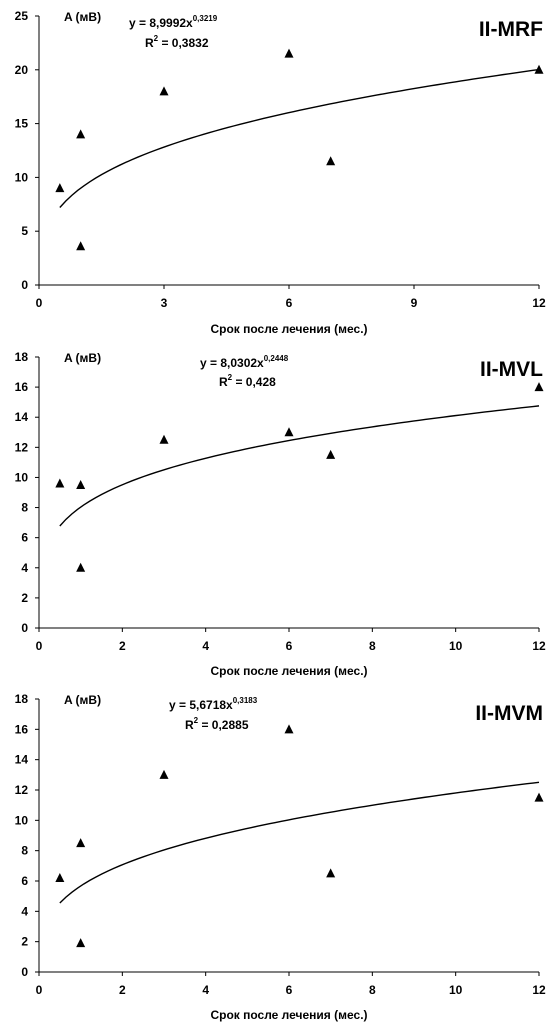  I want to click on trend-equation: y = 8,0302x0,2448, so click(244, 362).